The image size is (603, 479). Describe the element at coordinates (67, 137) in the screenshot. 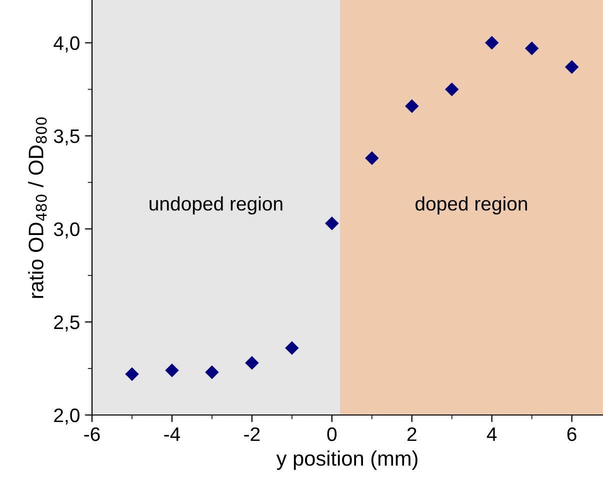

I see `y-tick-label: 3,5` at that location.